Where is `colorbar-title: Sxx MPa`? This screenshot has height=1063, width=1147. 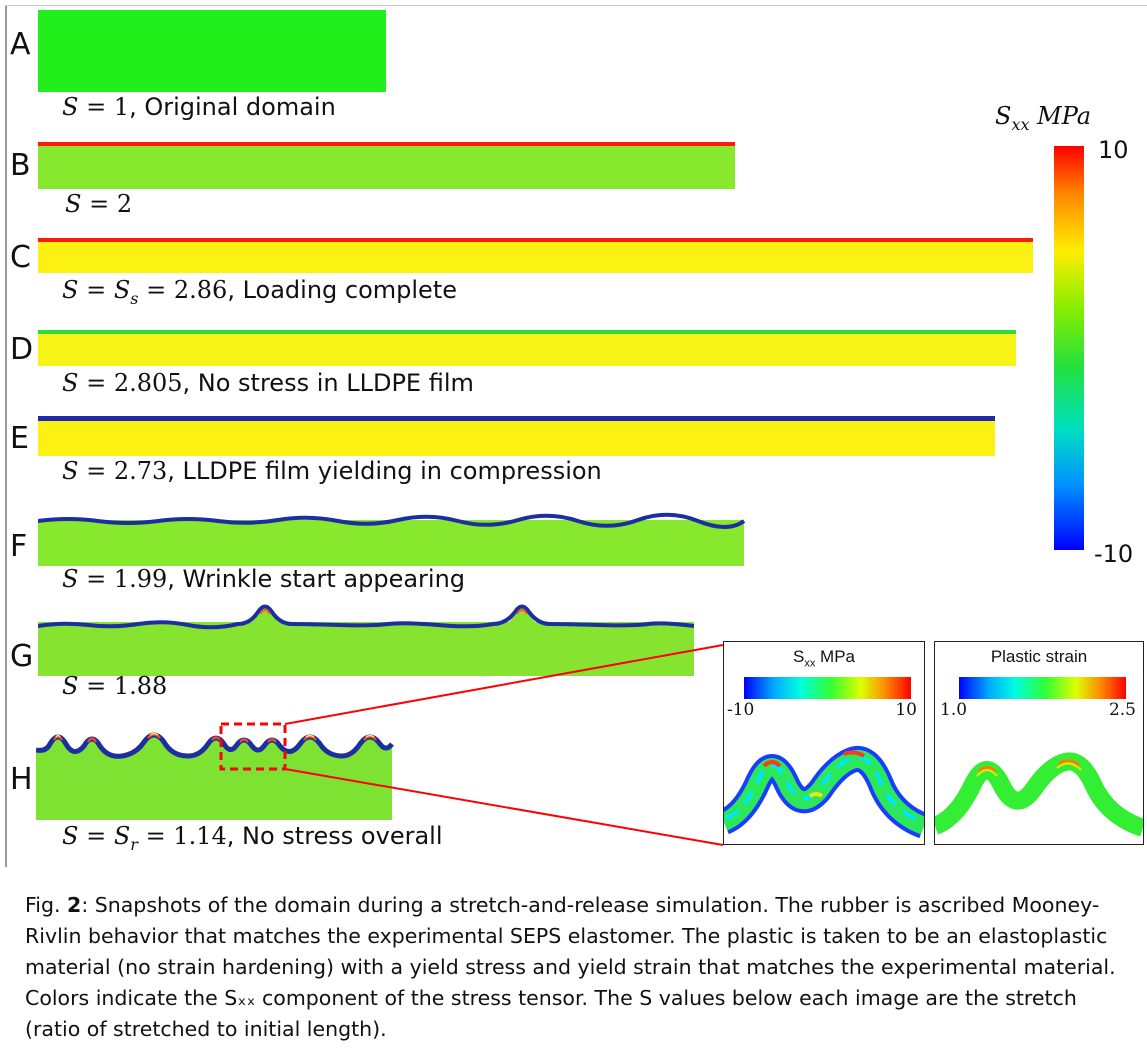
colorbar-title: Sxx MPa is located at coordinates (1043, 118).